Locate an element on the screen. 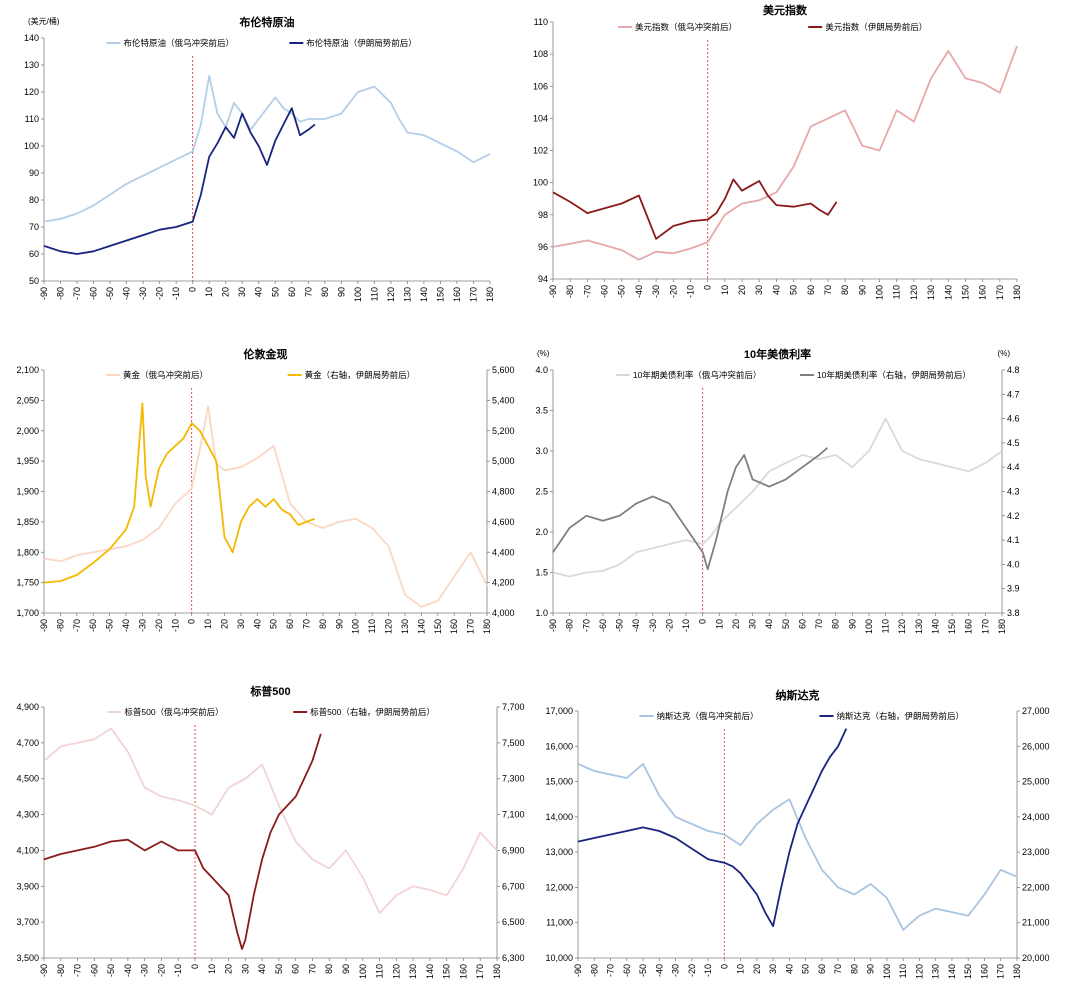 This screenshot has width=1080, height=999. y-axis-label: (%) is located at coordinates (543, 353).